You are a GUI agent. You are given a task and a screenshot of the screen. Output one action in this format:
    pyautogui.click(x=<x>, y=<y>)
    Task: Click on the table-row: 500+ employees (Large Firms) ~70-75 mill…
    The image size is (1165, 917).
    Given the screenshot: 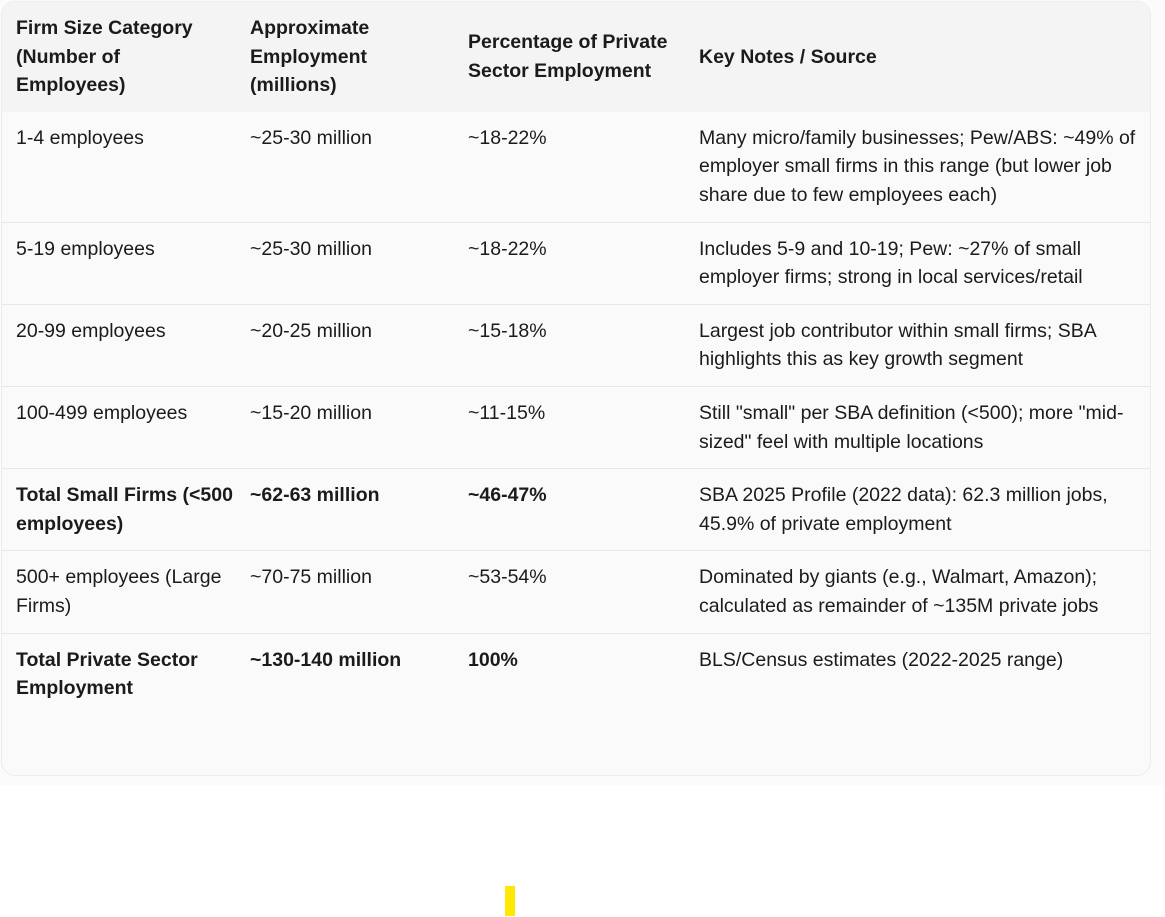 What is the action you would take?
    pyautogui.click(x=576, y=592)
    